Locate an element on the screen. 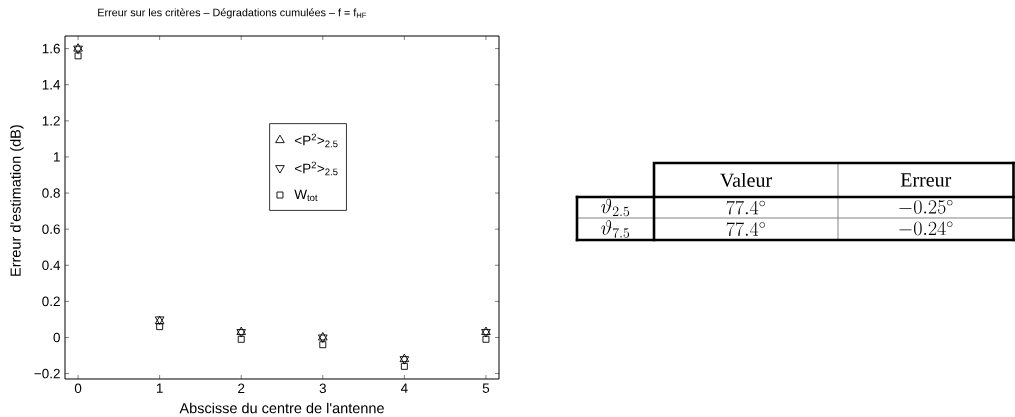  legend-label: W$_{tot}$ is located at coordinates (306, 195).